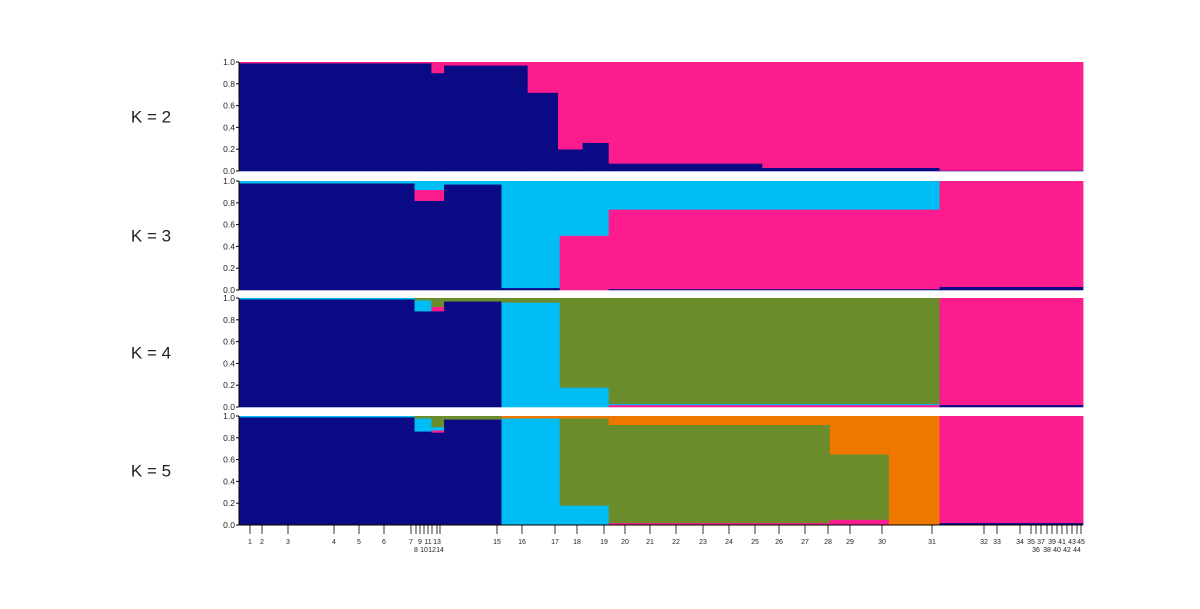 This screenshot has height=609, width=1200. I want to click on population-label: 37, so click(1041, 542).